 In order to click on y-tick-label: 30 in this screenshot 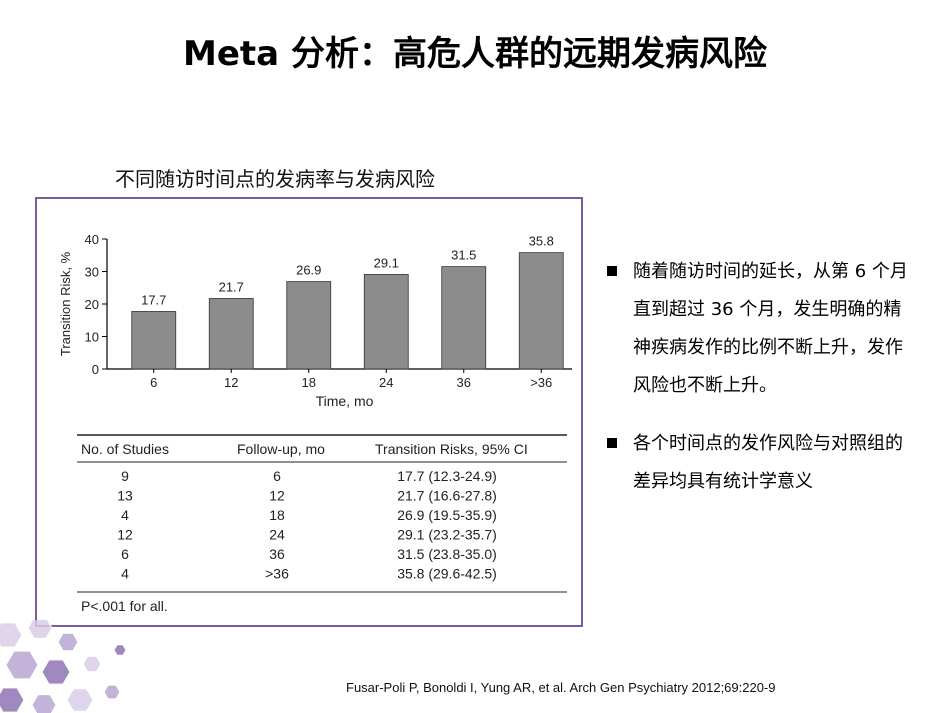, I will do `click(92, 272)`.